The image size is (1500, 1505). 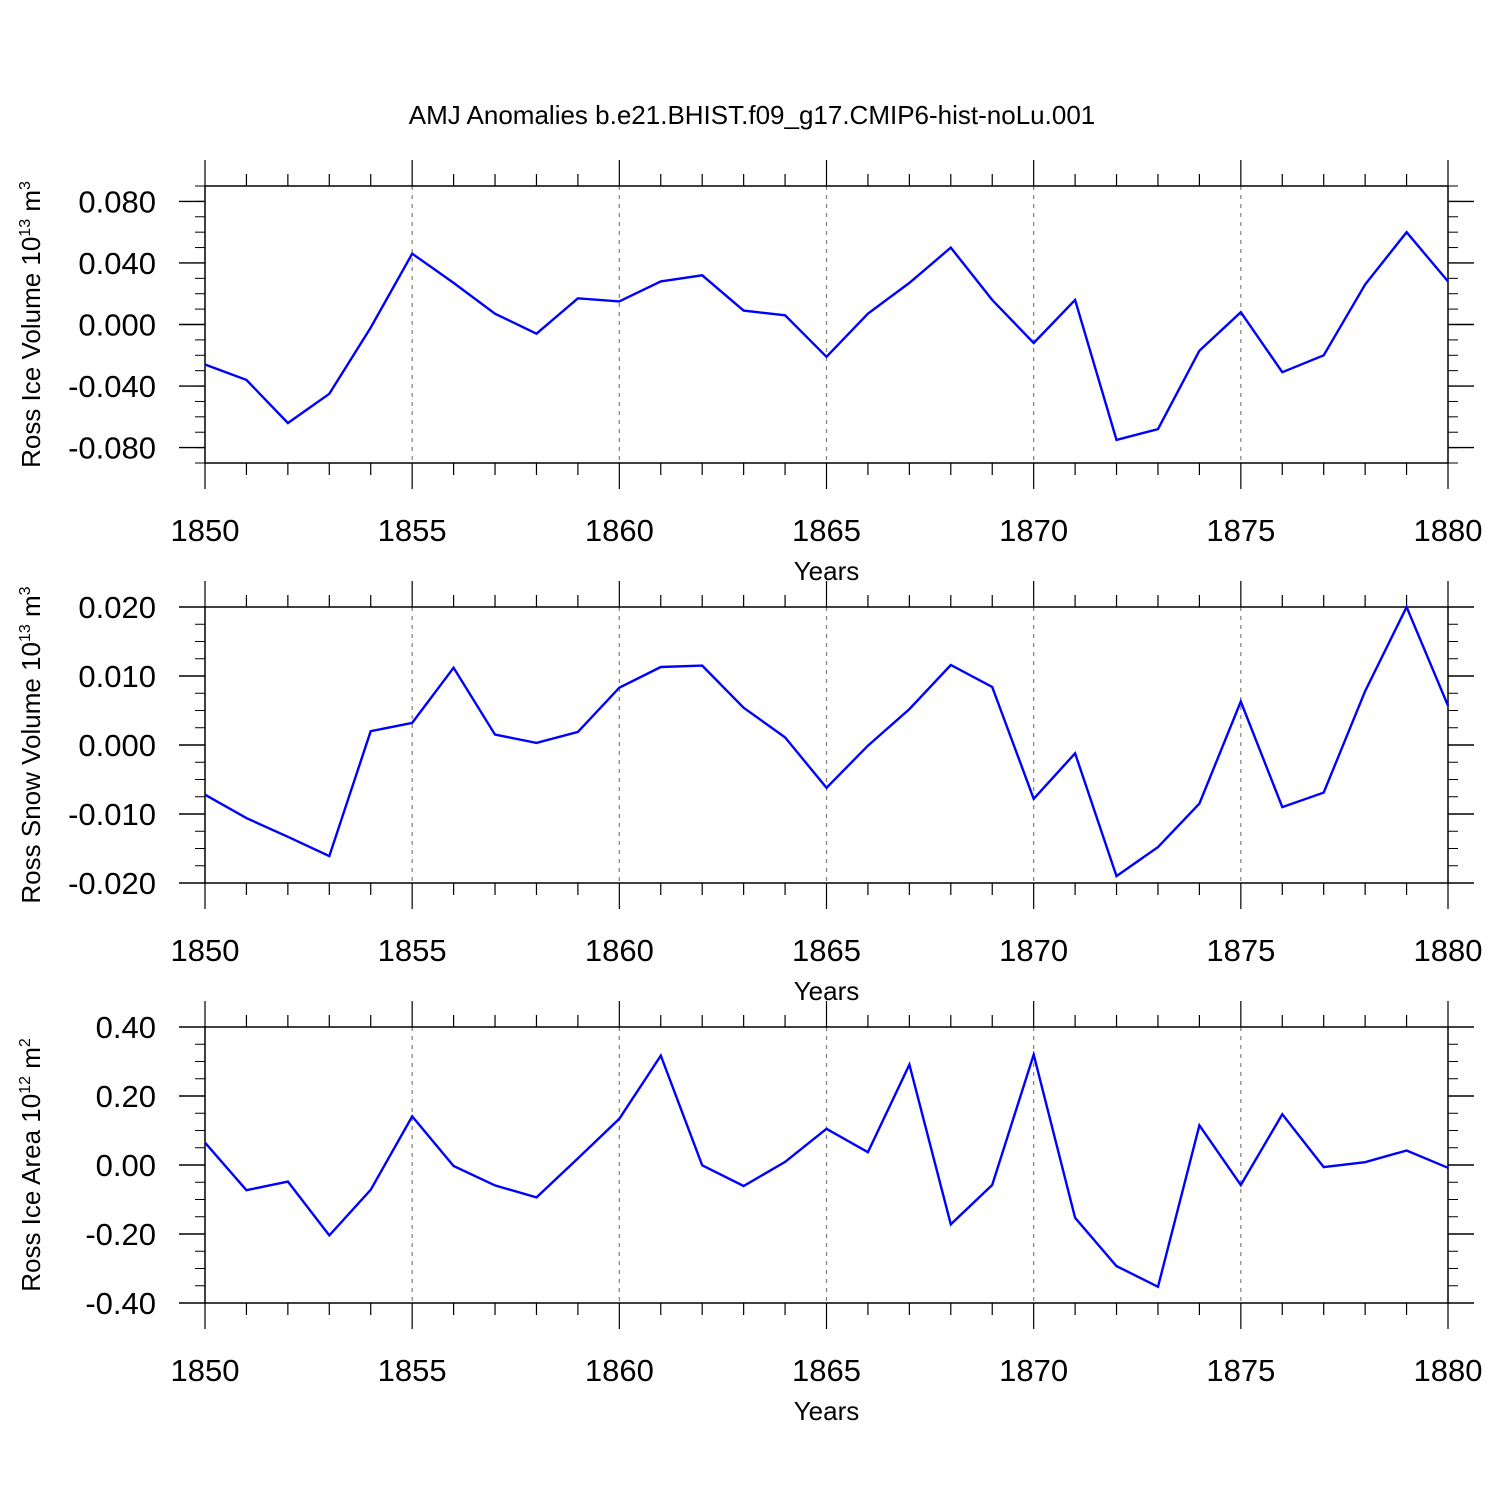 I want to click on y-tick-label: 0.40, so click(x=126, y=1027).